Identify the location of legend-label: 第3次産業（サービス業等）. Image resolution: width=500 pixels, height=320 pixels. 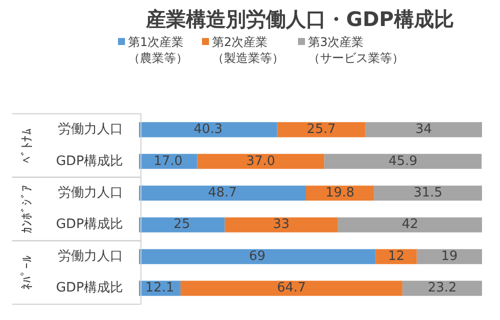
(356, 50).